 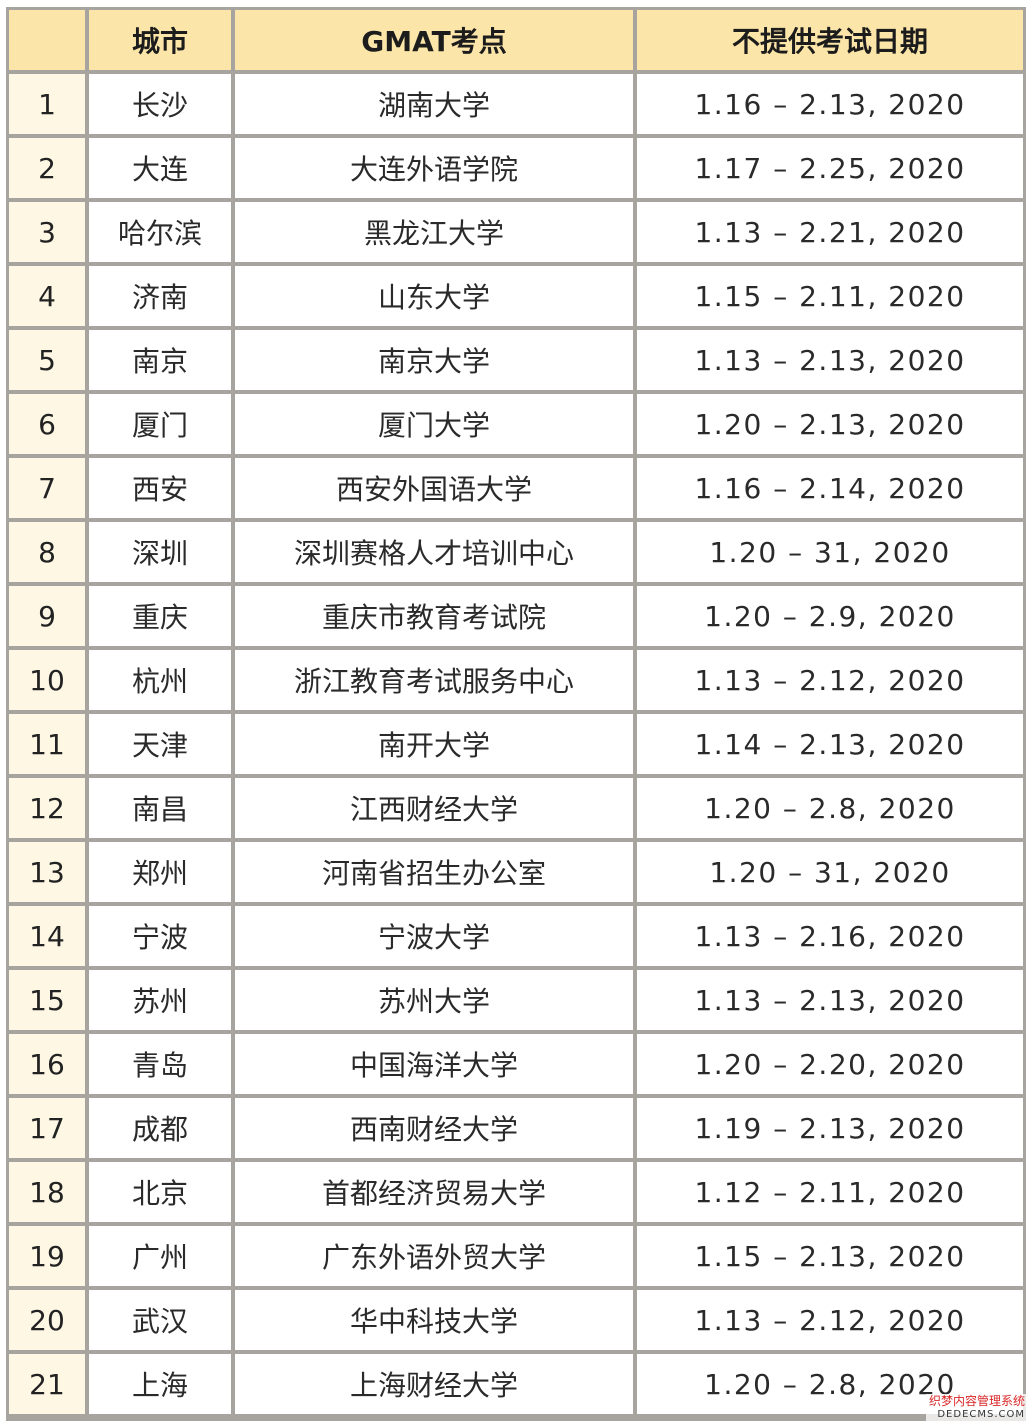 What do you see at coordinates (160, 104) in the screenshot?
I see `city-cell: 长沙` at bounding box center [160, 104].